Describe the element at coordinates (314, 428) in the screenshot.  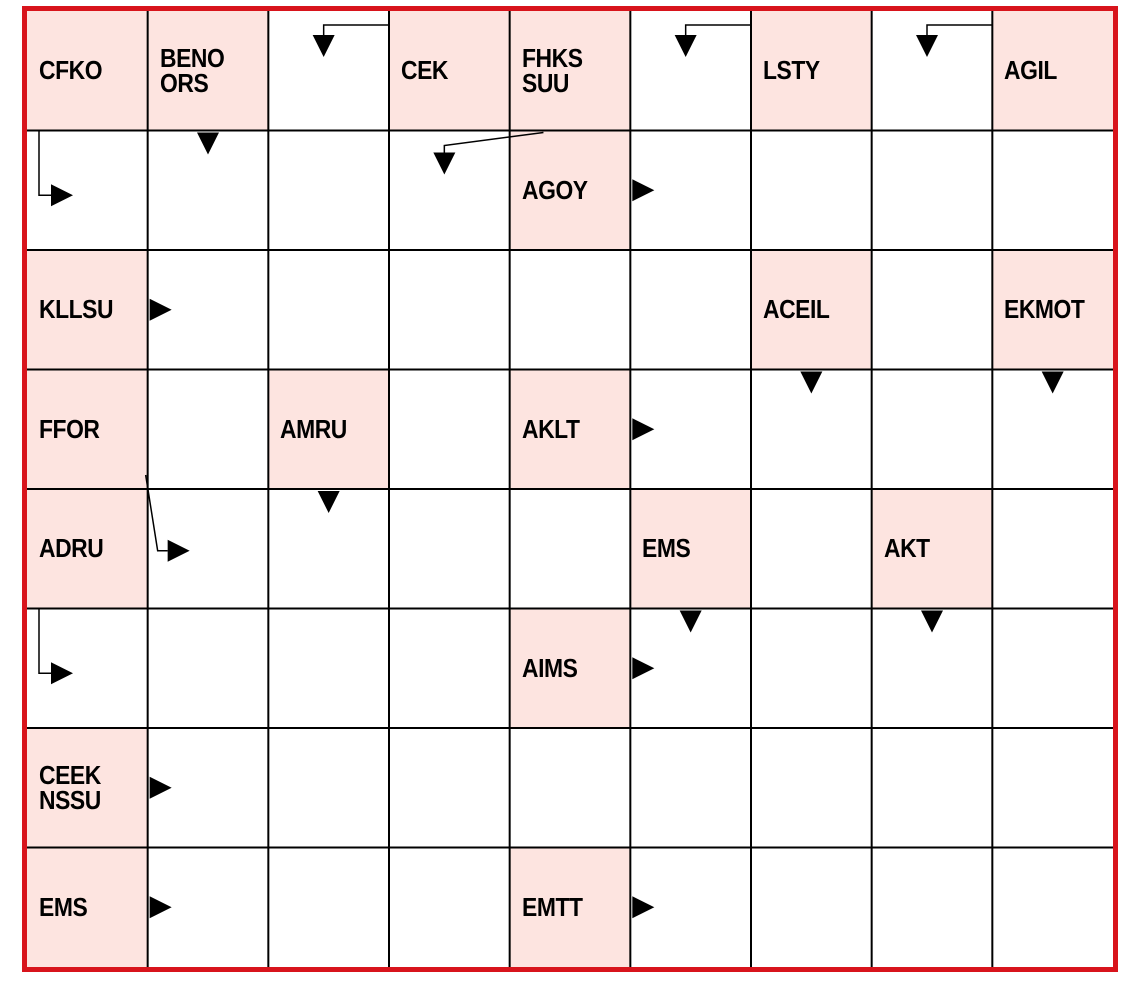
I see `clue-text: AMRU` at that location.